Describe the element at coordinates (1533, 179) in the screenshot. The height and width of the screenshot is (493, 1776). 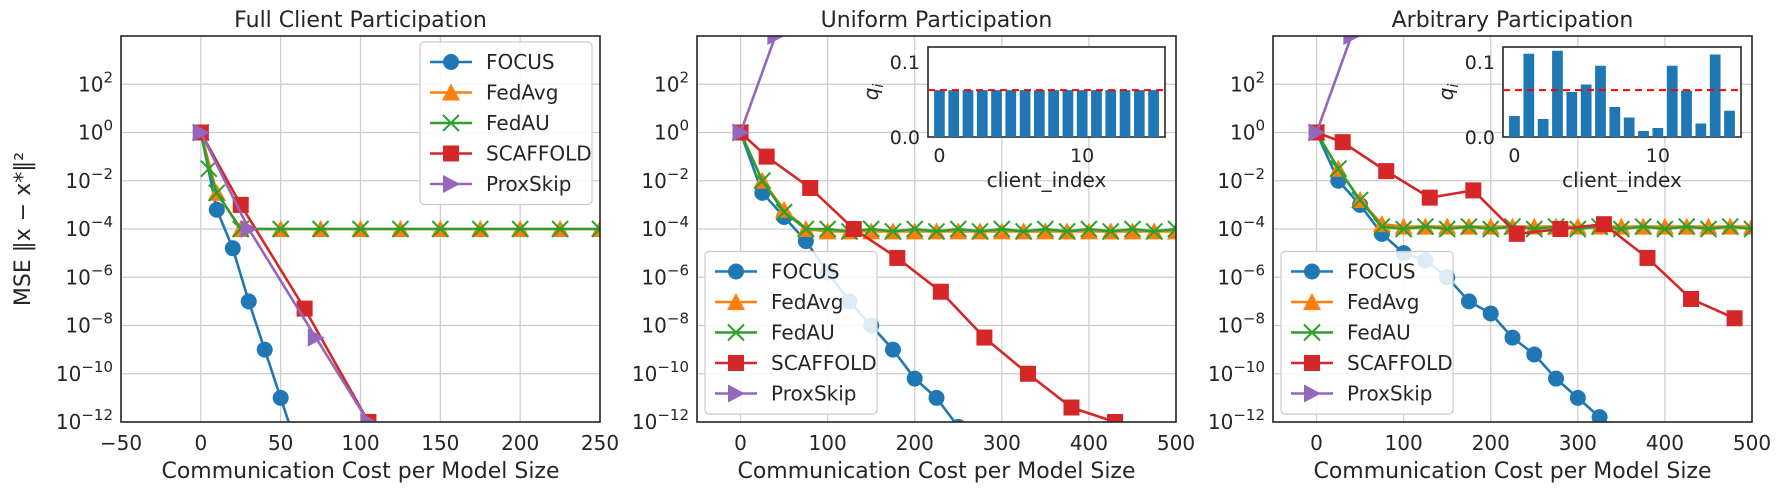
I see `series-line` at that location.